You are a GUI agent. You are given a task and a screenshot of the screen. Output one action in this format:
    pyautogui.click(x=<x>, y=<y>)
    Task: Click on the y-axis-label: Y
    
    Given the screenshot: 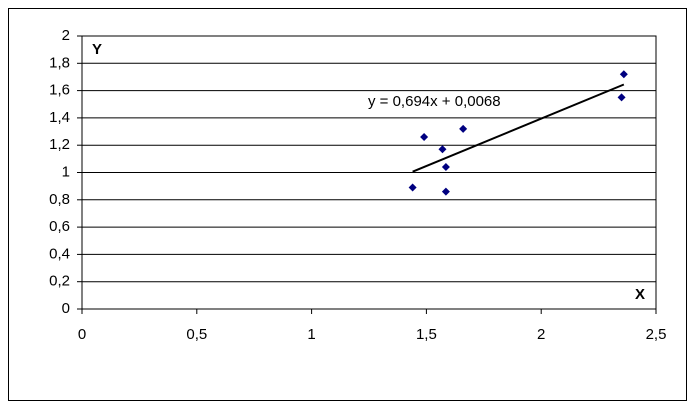 What is the action you would take?
    pyautogui.click(x=97, y=49)
    